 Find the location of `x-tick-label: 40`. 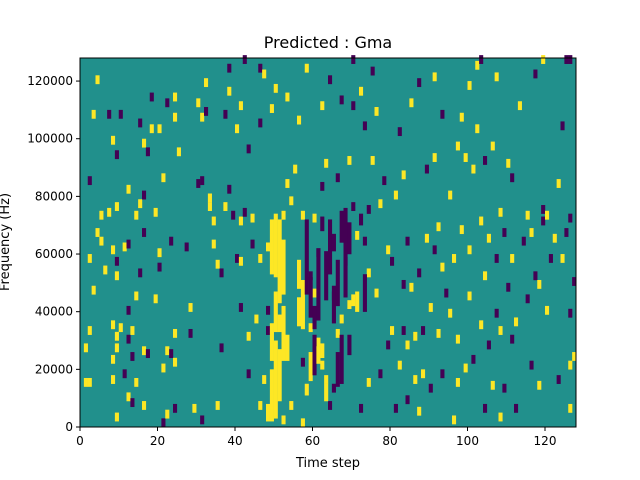

x-tick-label: 40 is located at coordinates (234, 441).